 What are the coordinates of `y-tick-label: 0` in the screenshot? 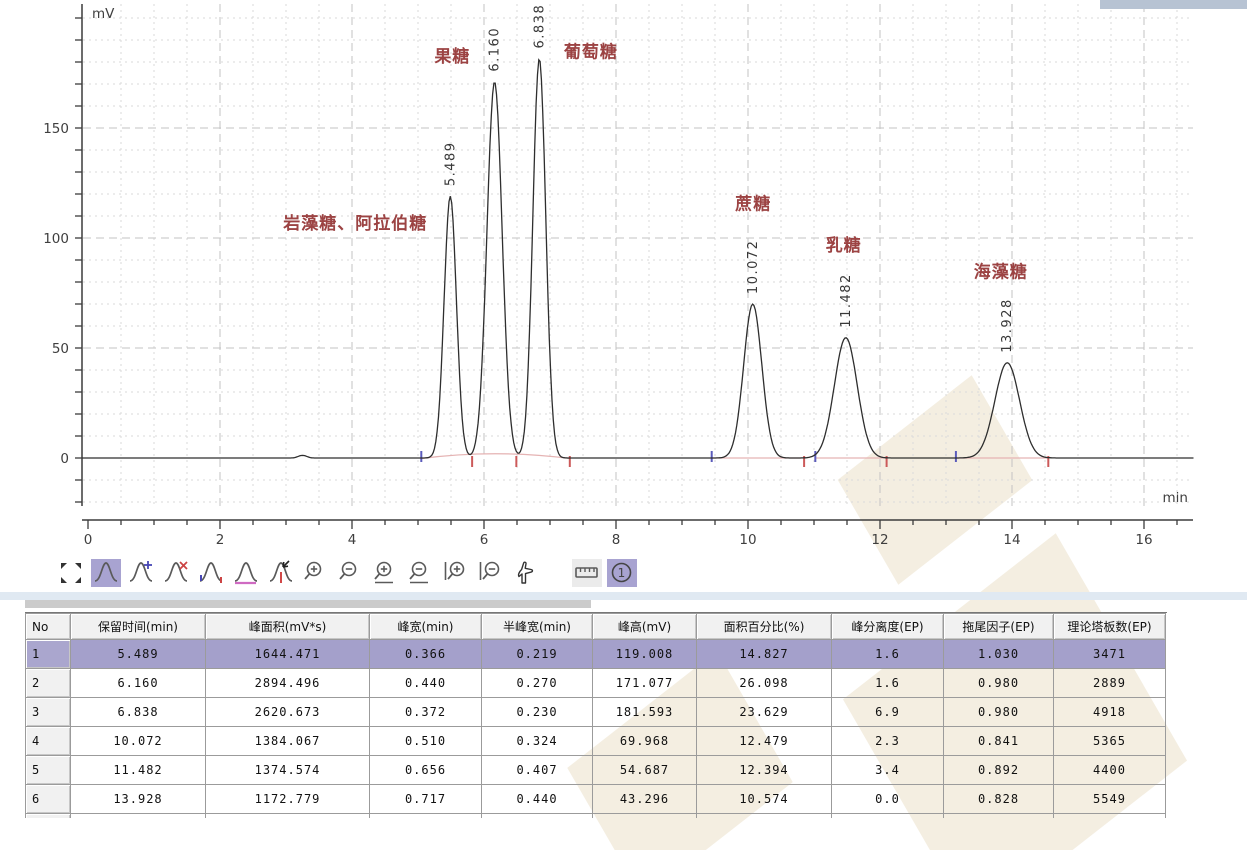 It's located at (64, 459).